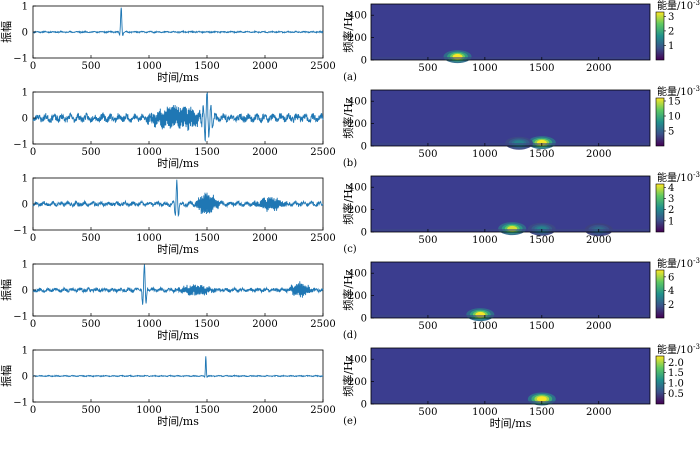 The width and height of the screenshot is (700, 449). I want to click on colorbar-tick-label: 6, so click(671, 277).